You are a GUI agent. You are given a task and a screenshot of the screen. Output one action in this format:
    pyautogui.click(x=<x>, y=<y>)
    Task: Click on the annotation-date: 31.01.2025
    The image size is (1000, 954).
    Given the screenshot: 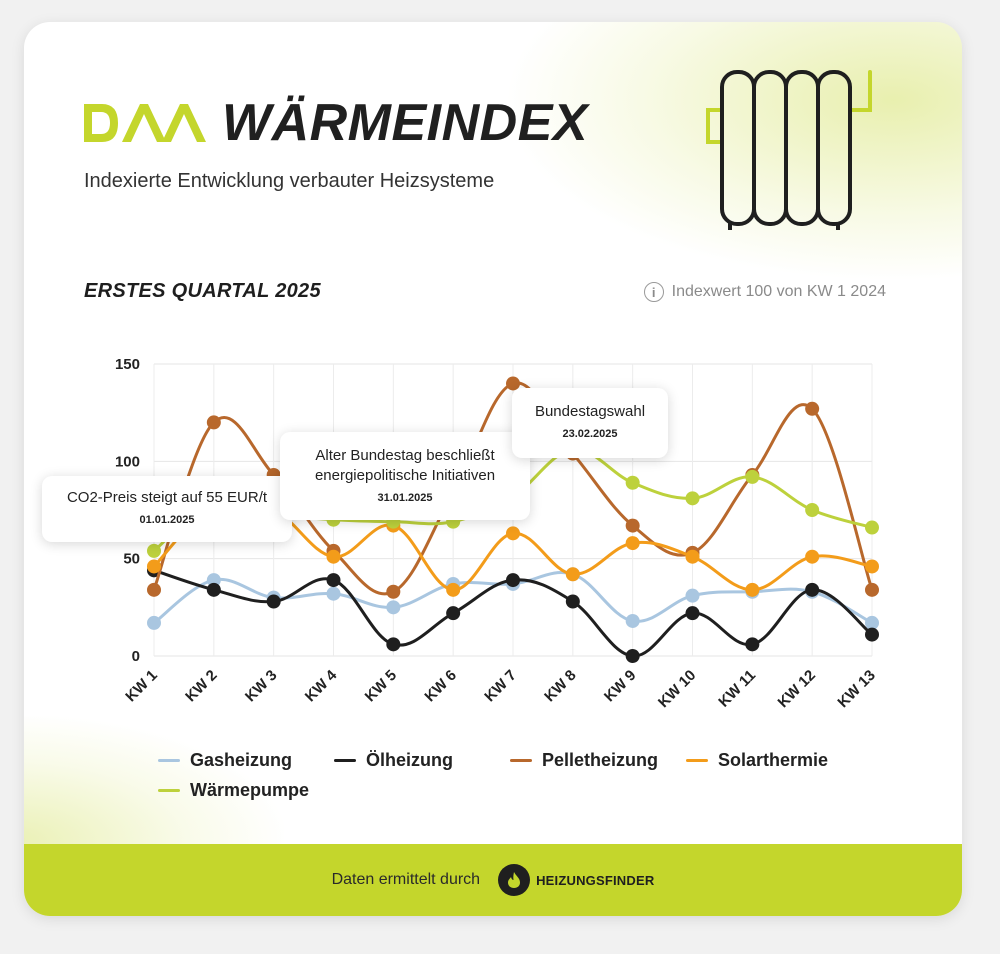 What is the action you would take?
    pyautogui.click(x=405, y=498)
    